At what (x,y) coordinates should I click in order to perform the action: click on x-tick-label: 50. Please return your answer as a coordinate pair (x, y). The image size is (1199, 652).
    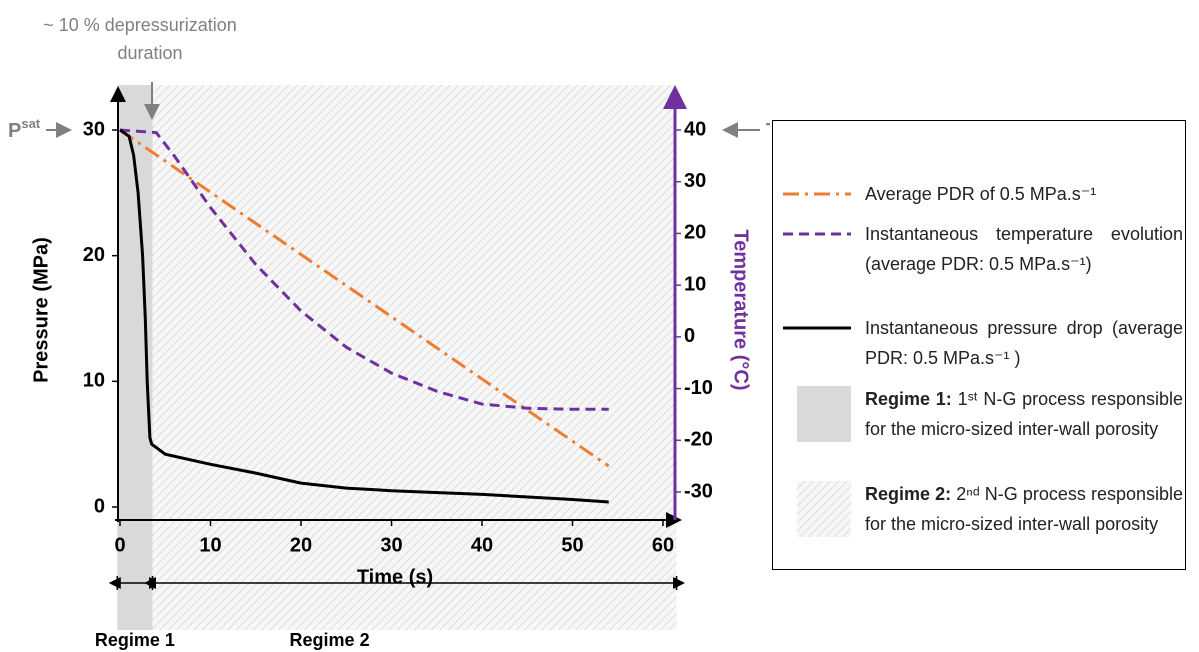
    Looking at the image, I should click on (572, 545).